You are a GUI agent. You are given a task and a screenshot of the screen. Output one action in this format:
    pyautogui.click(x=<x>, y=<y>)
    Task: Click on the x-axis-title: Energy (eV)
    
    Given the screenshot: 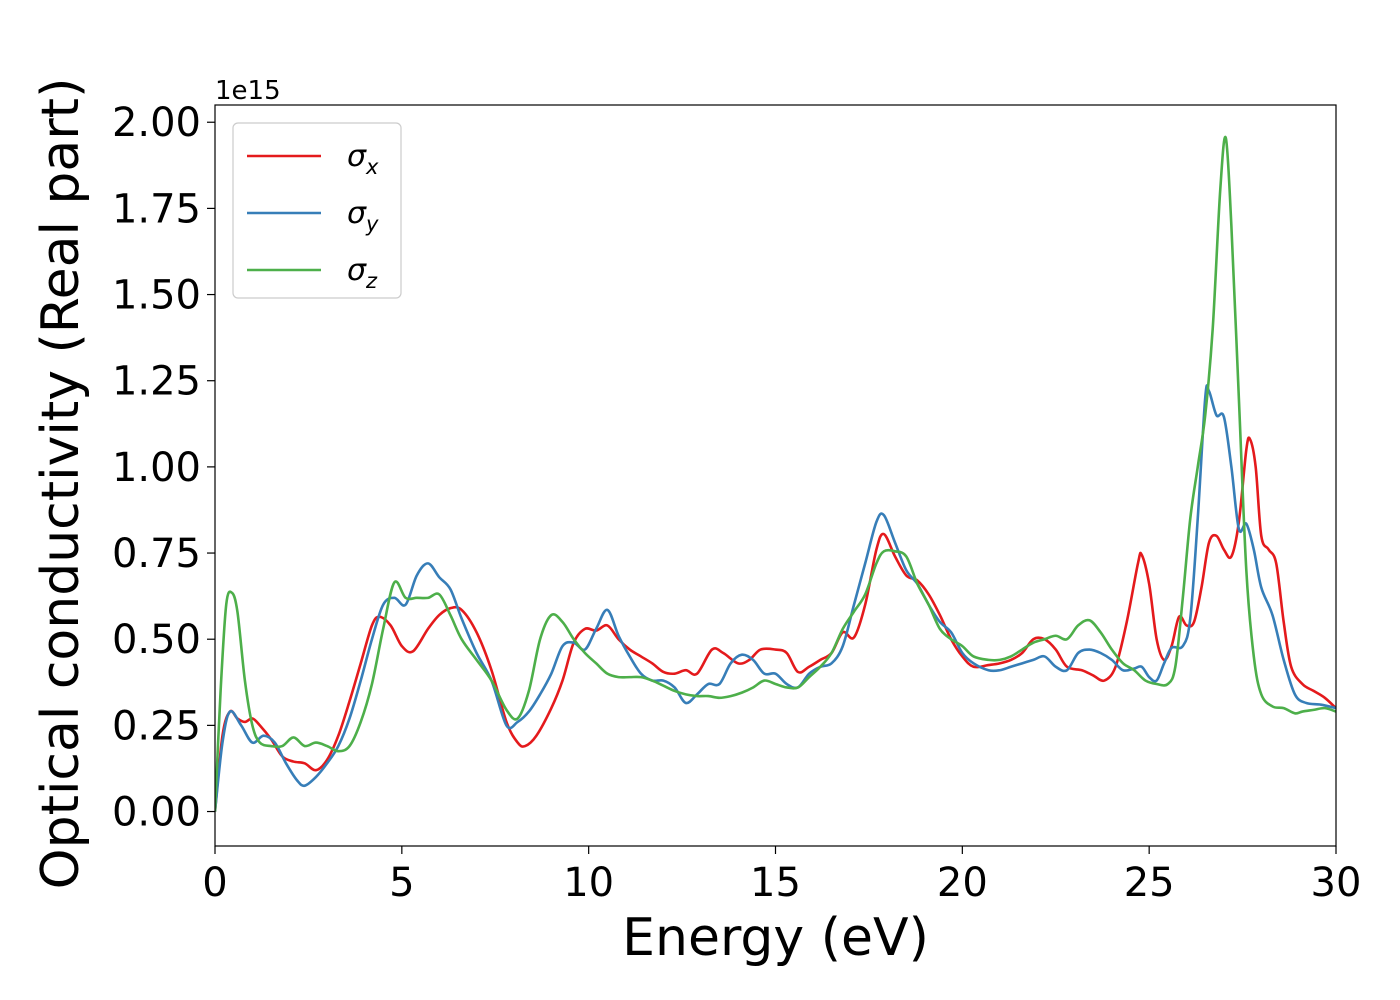 What is the action you would take?
    pyautogui.click(x=775, y=938)
    